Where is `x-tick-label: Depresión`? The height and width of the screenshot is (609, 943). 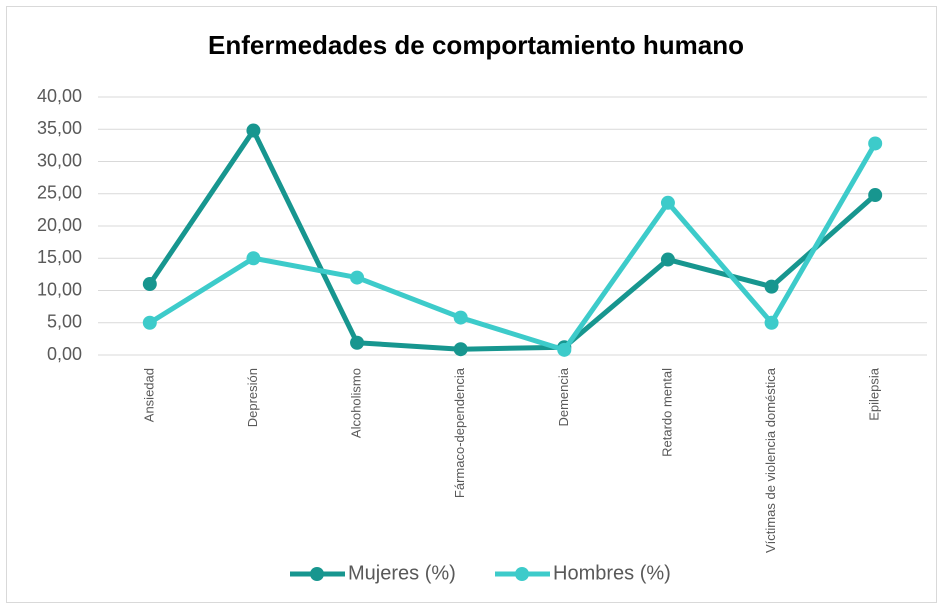 x-tick-label: Depresión is located at coordinates (252, 397).